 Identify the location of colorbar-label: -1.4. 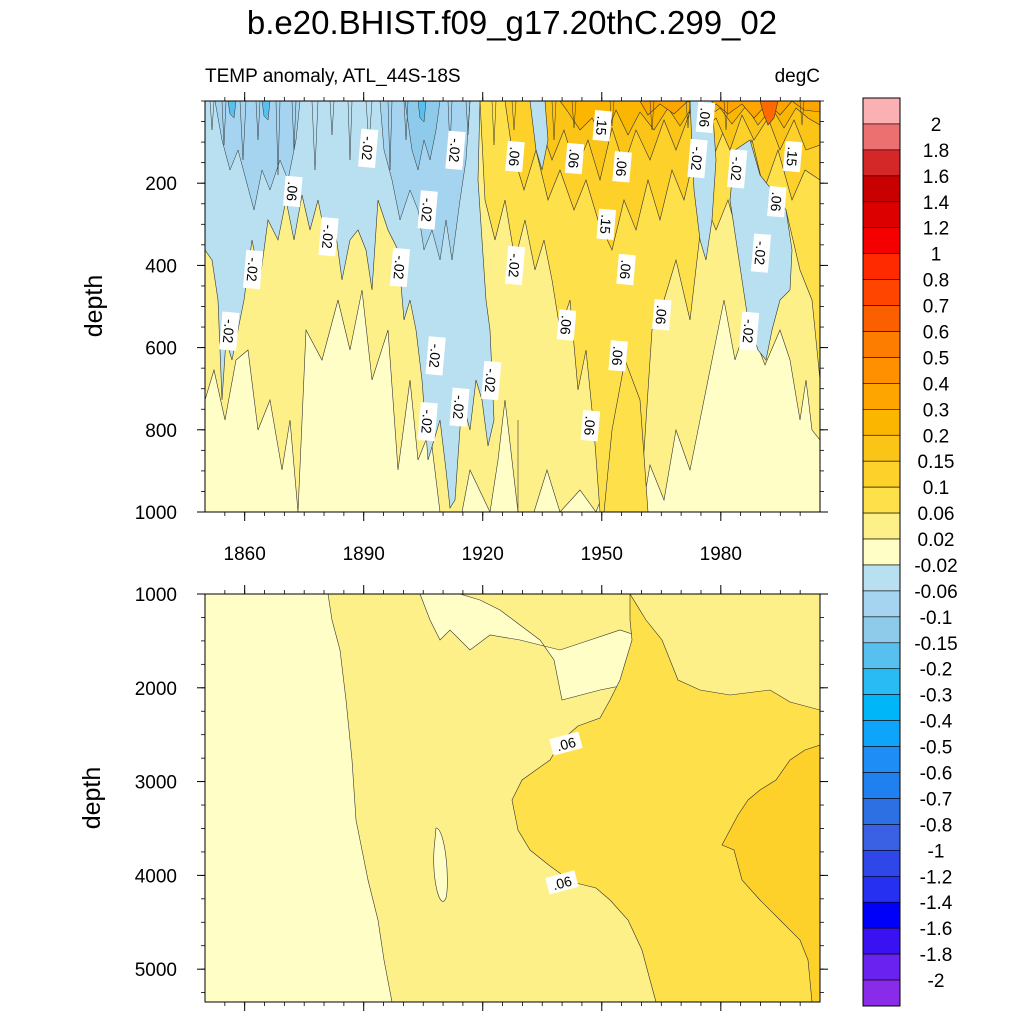
(936, 903).